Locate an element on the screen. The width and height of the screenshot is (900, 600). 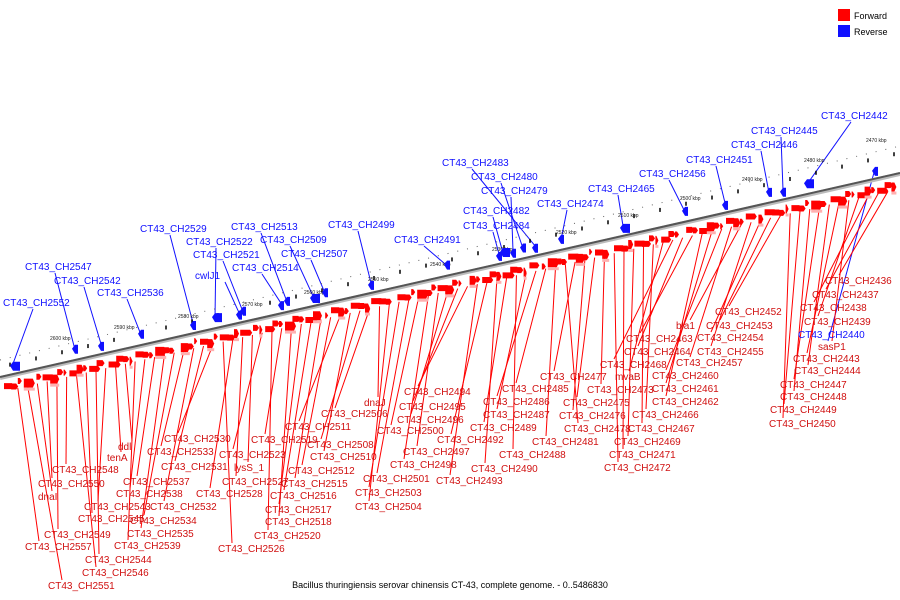
scale-tick-label: 2540 kbp is located at coordinates (440, 265).